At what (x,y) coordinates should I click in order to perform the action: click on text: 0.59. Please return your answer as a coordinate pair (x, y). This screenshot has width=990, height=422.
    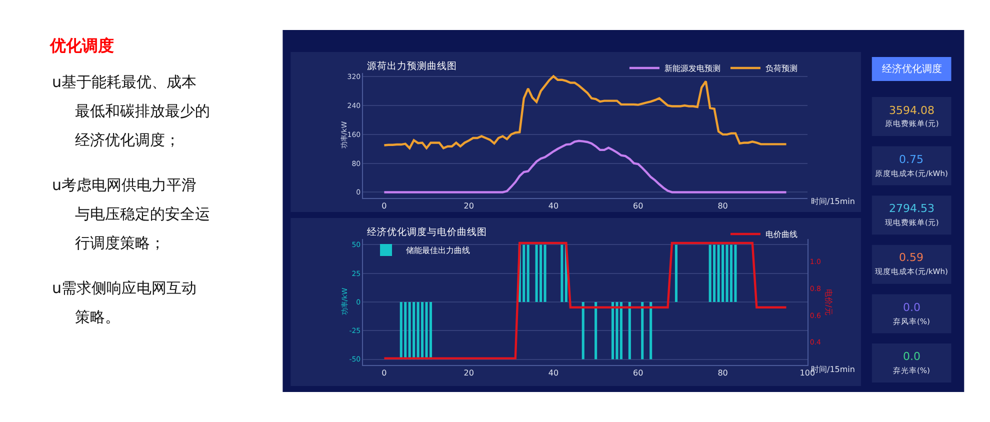
    Looking at the image, I should click on (911, 257).